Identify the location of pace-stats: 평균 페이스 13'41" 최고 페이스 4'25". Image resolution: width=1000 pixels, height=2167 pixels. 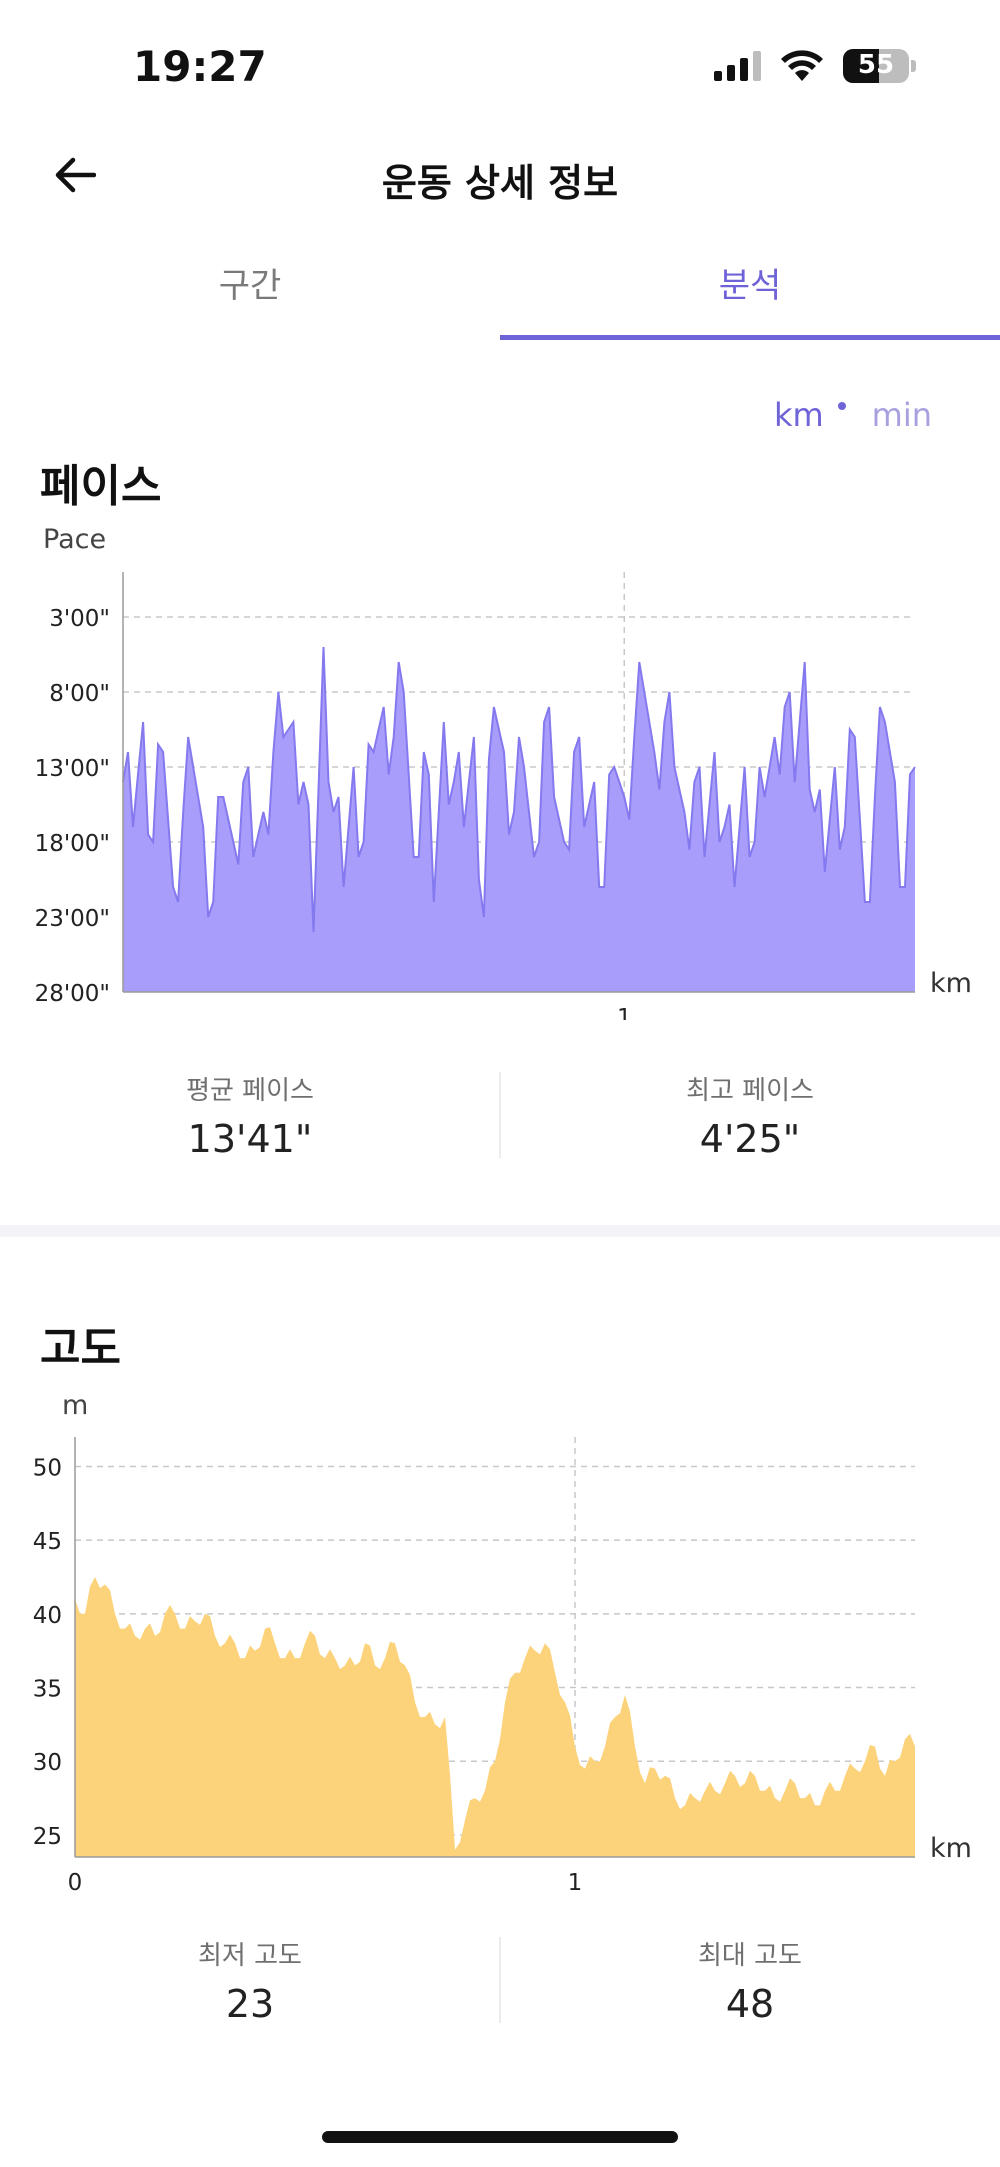
(500, 1115).